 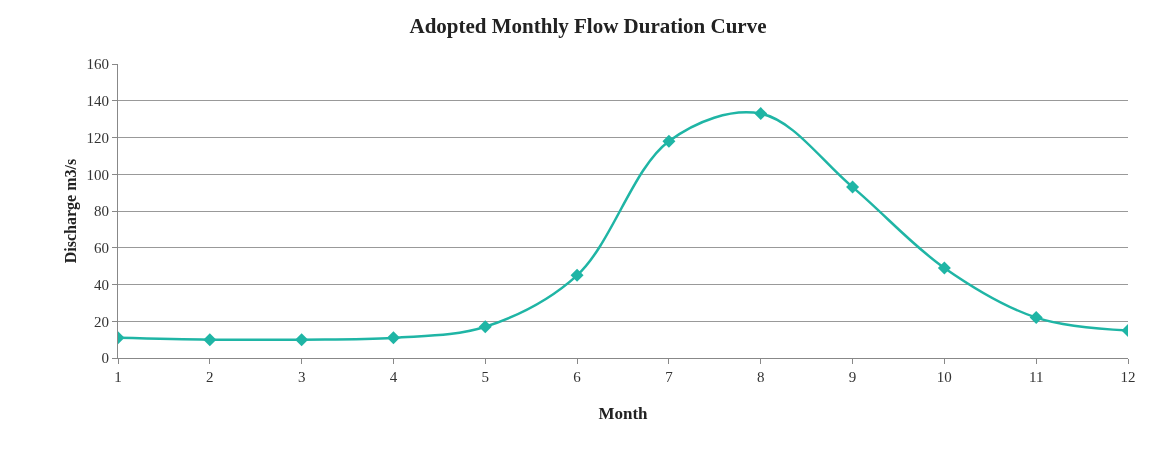 I want to click on x-axis-title: Month, so click(x=623, y=413).